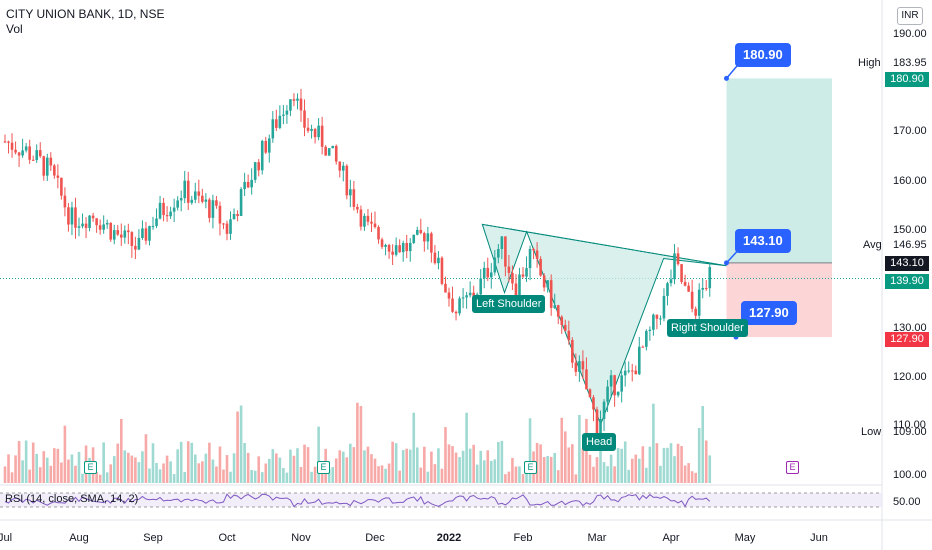 The image size is (932, 550). Describe the element at coordinates (909, 425) in the screenshot. I see `price-tick: 110.00` at that location.